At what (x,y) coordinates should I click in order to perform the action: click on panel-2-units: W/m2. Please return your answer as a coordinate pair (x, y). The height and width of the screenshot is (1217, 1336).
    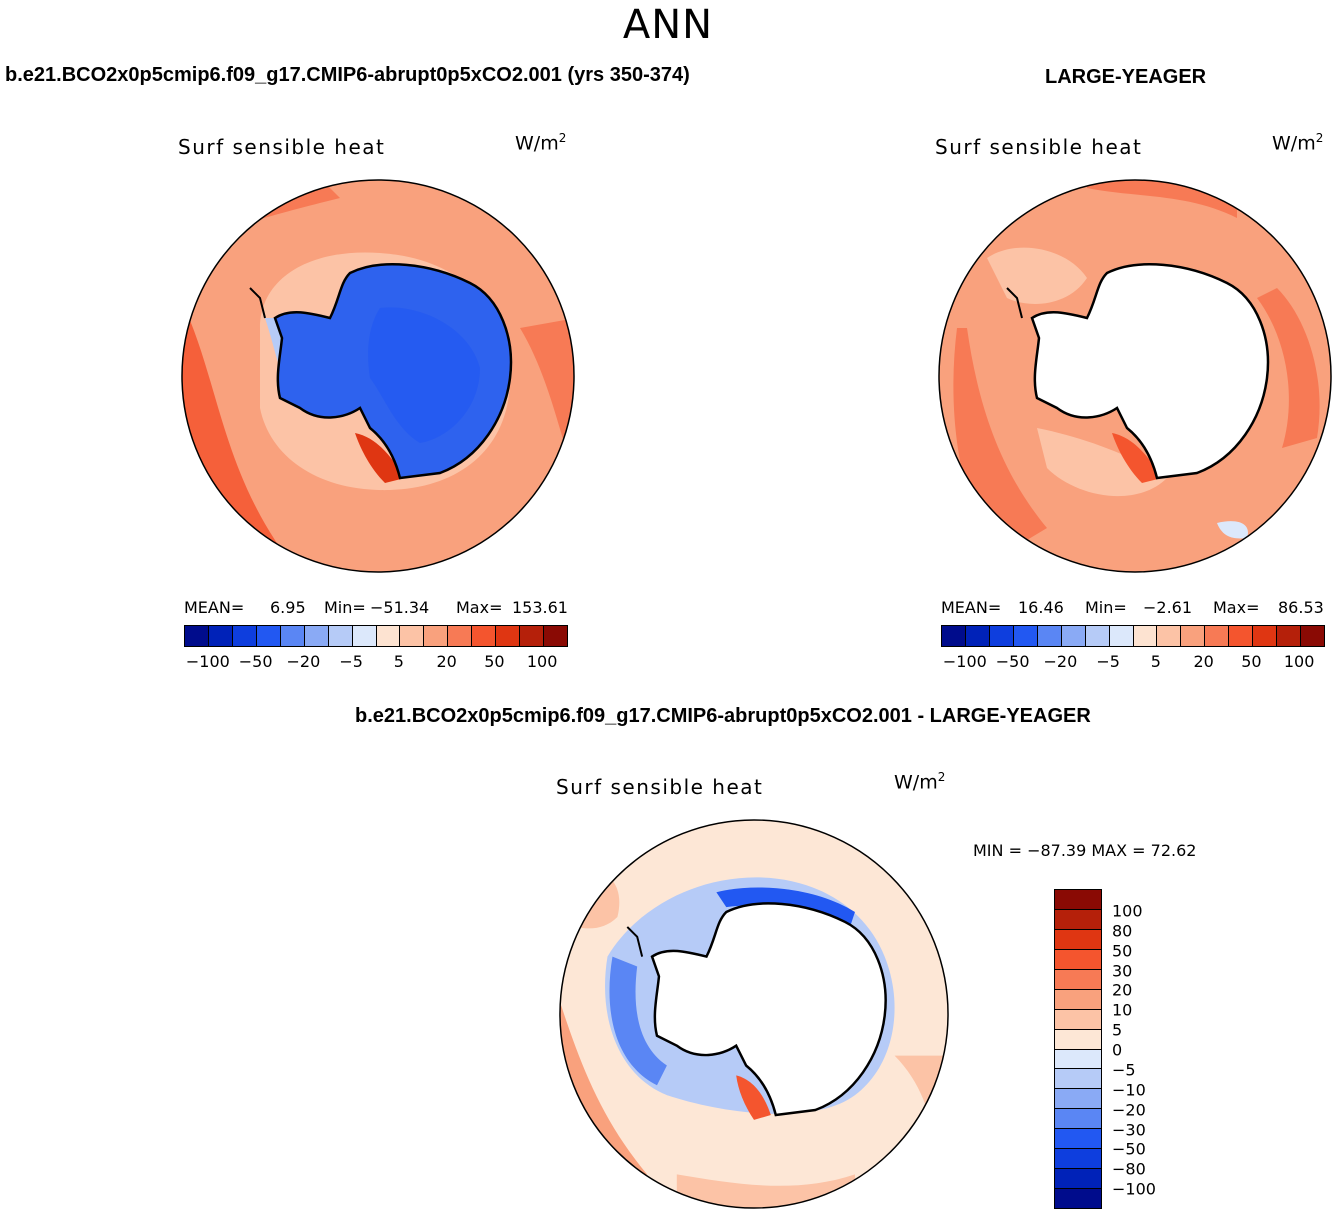
    Looking at the image, I should click on (1298, 143).